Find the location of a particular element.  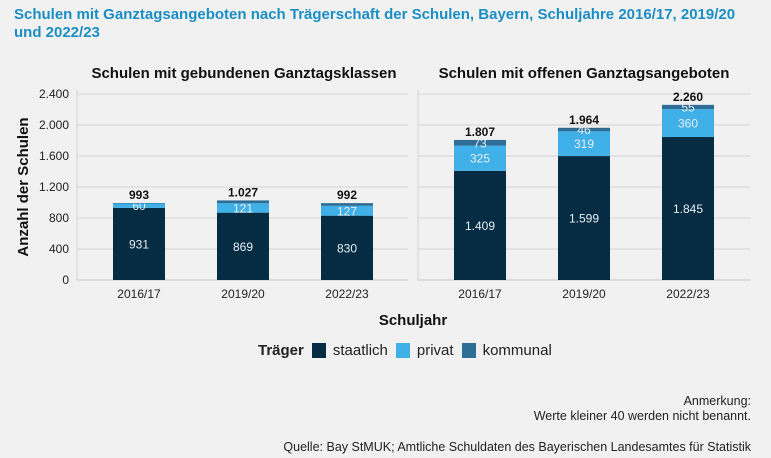

bar-value-label-privat: 60 is located at coordinates (139, 206).